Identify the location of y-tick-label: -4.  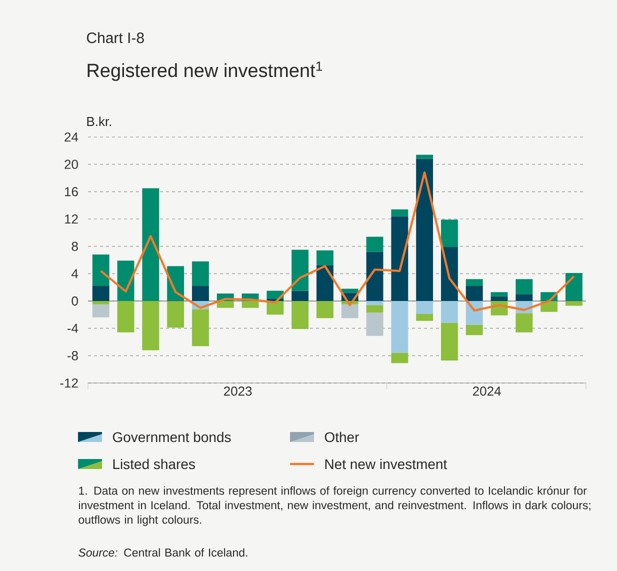
(72, 328).